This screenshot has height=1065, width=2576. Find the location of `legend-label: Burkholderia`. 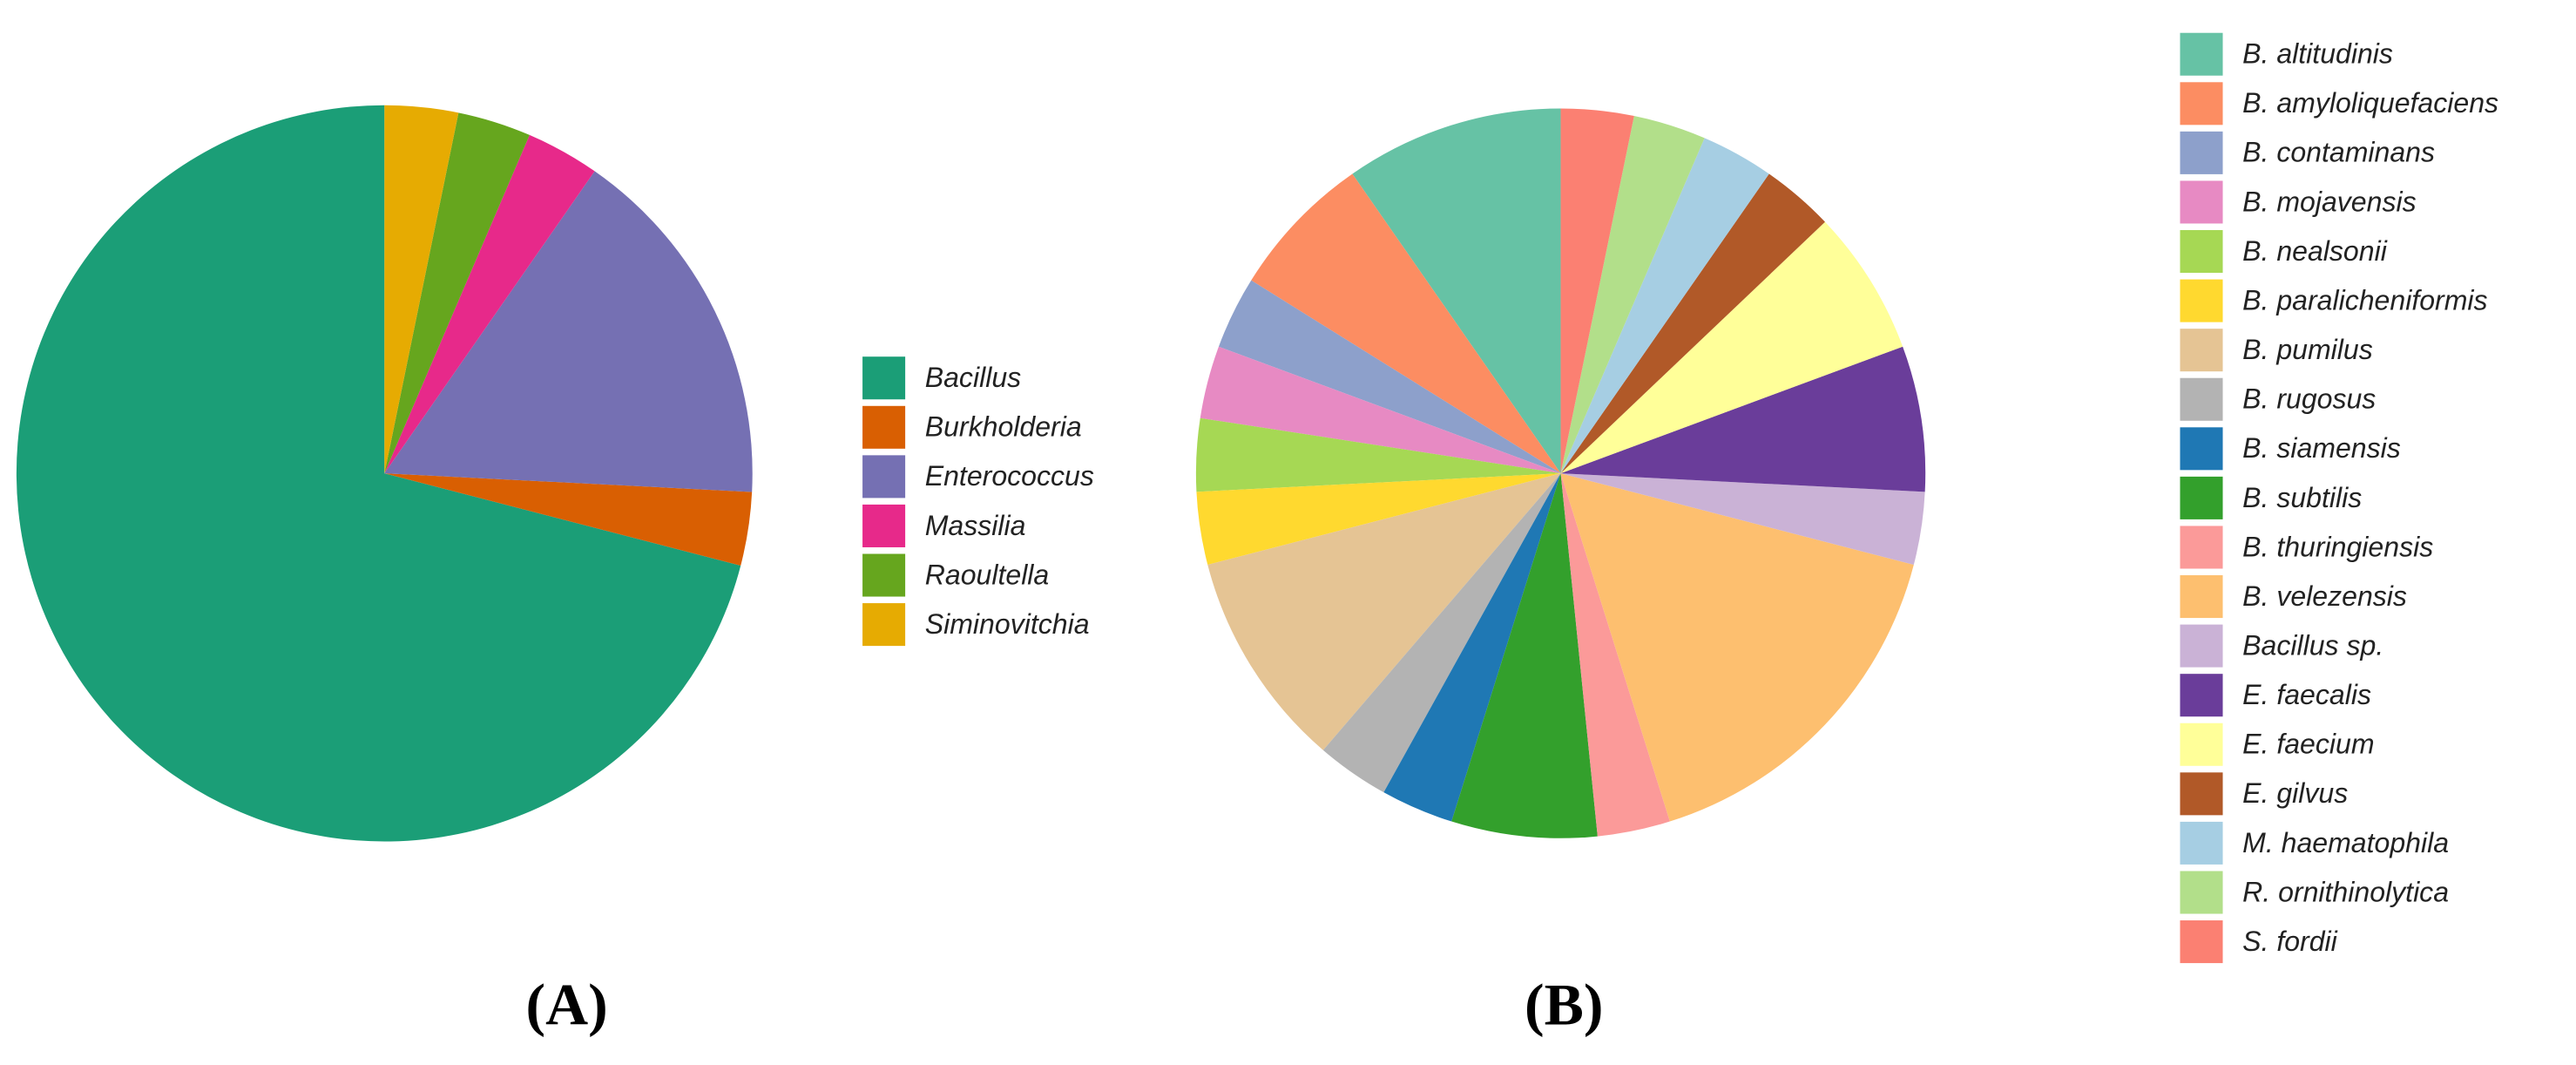

legend-label: Burkholderia is located at coordinates (1003, 427).